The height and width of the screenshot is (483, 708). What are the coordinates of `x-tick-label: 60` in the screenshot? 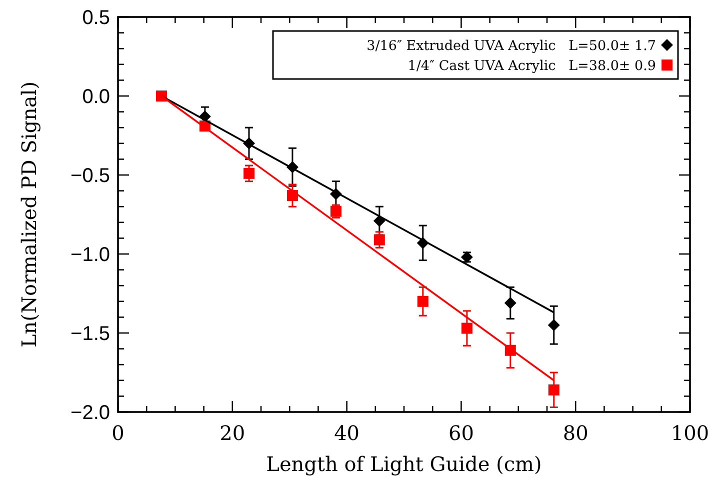 It's located at (461, 433).